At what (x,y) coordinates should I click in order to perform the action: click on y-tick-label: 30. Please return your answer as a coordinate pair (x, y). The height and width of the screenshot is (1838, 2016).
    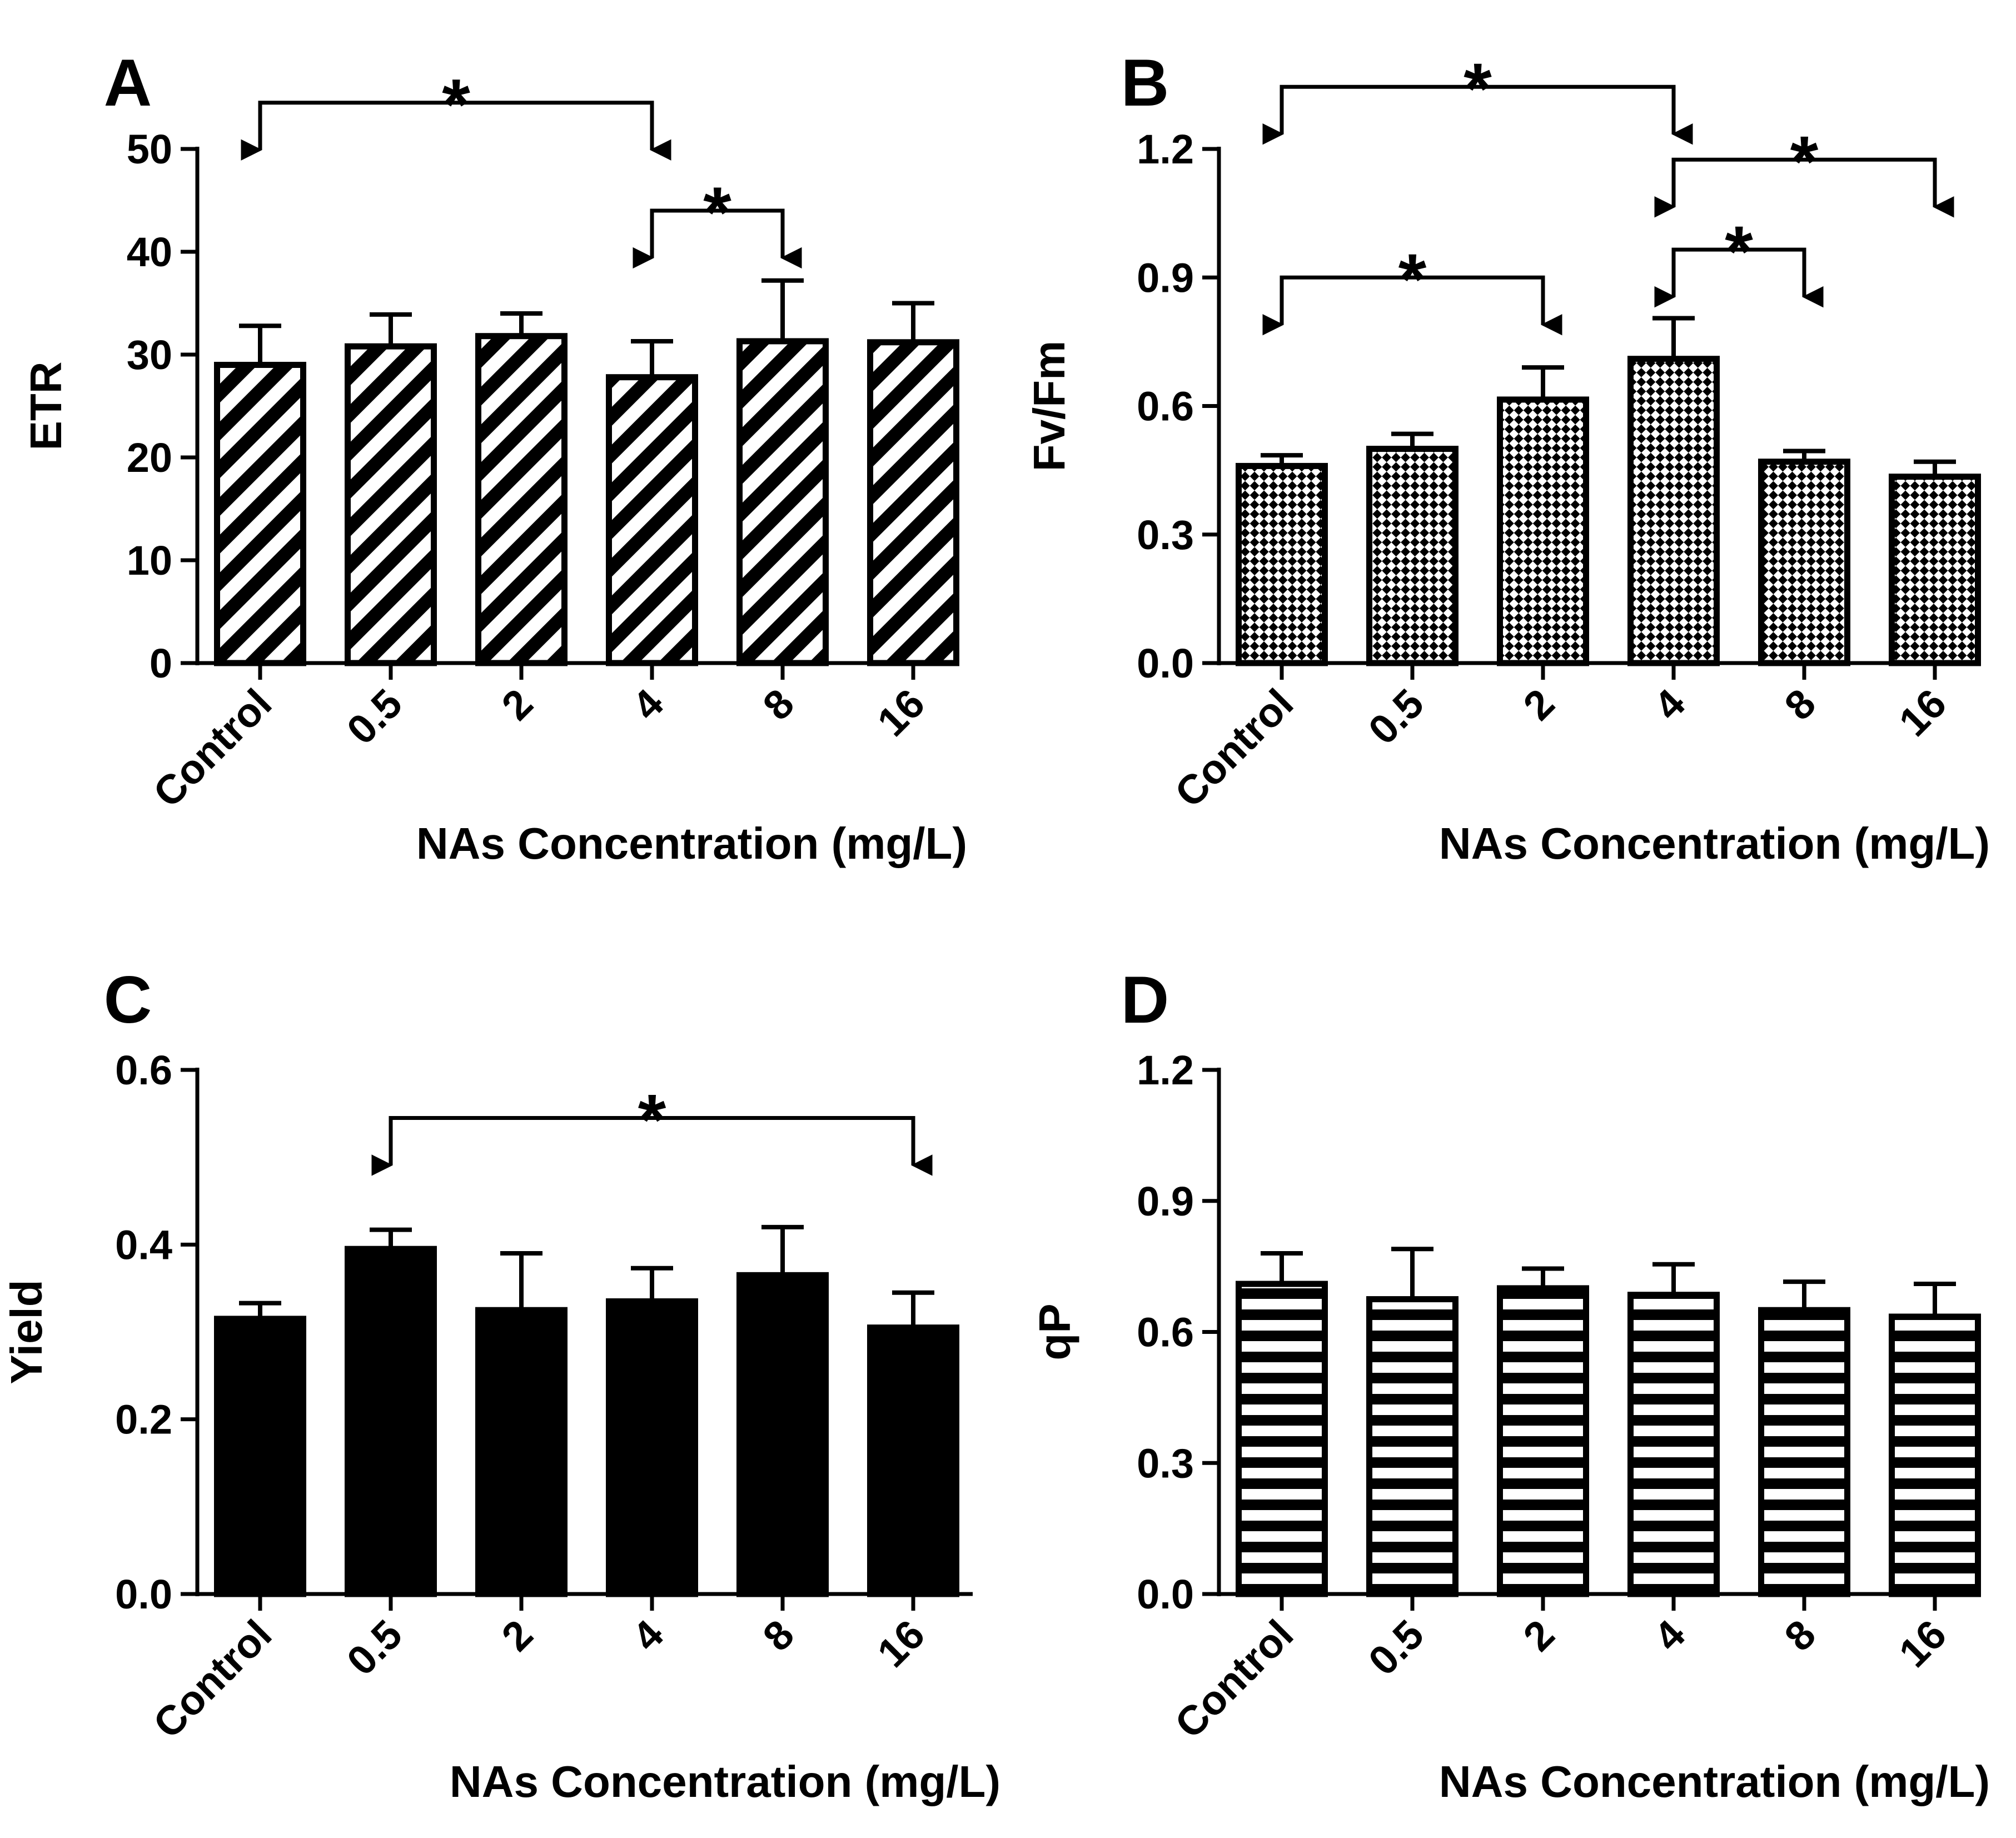
    Looking at the image, I should click on (149, 355).